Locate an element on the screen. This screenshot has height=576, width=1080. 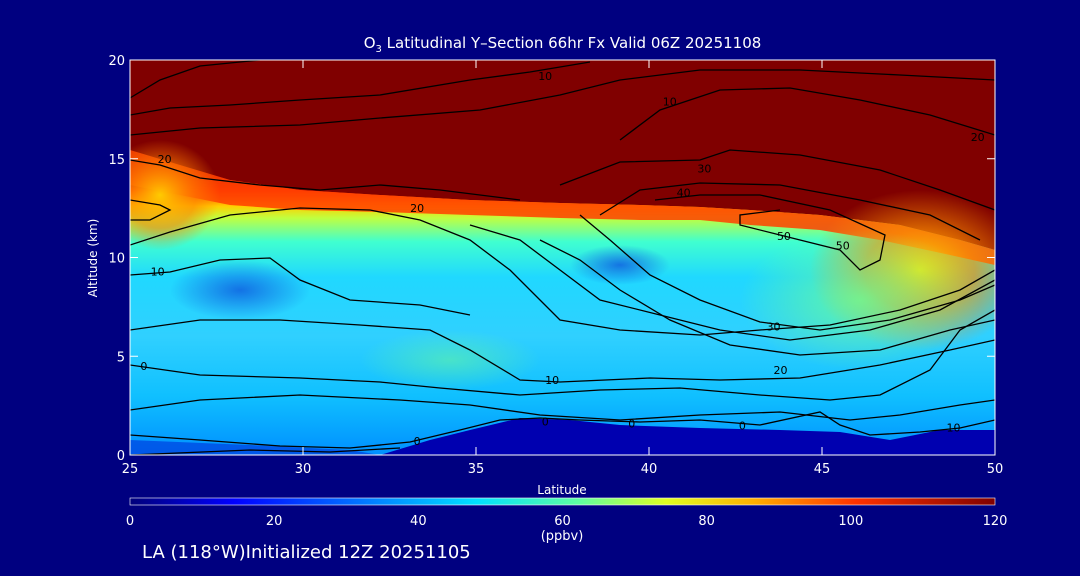
y-tick-label: 5 is located at coordinates (121, 357).